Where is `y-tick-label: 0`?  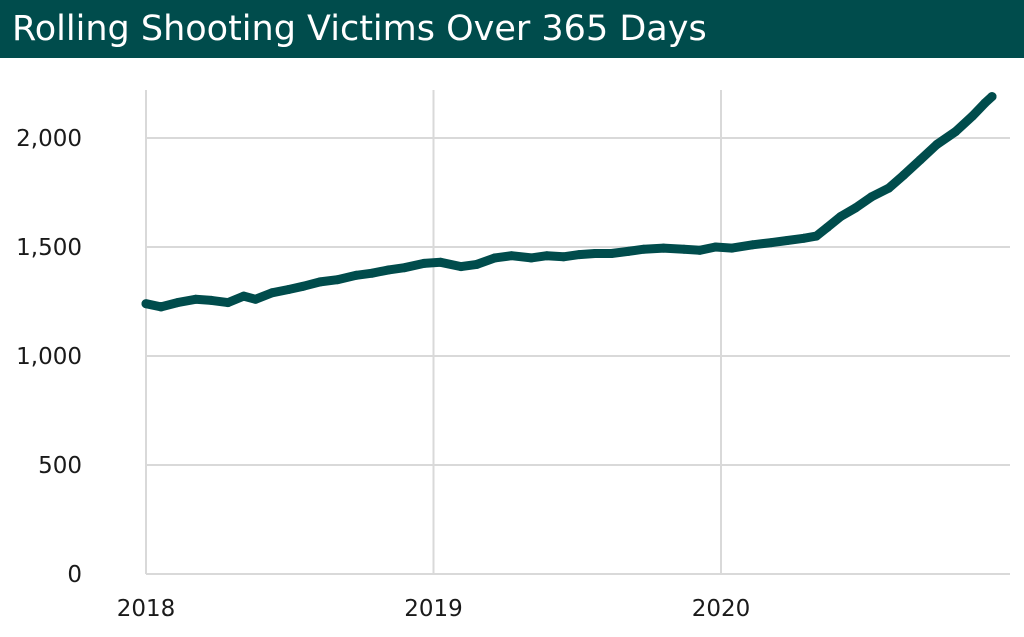
y-tick-label: 0 is located at coordinates (74, 575).